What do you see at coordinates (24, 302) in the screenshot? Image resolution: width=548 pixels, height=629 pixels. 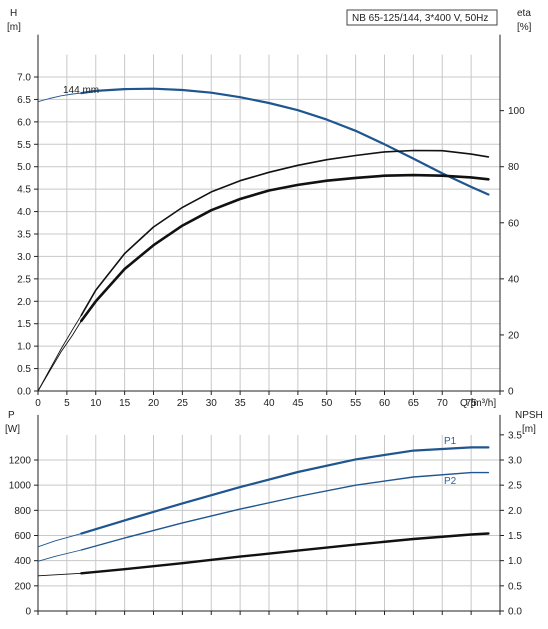 I see `y-left-tick-label: 2.0` at bounding box center [24, 302].